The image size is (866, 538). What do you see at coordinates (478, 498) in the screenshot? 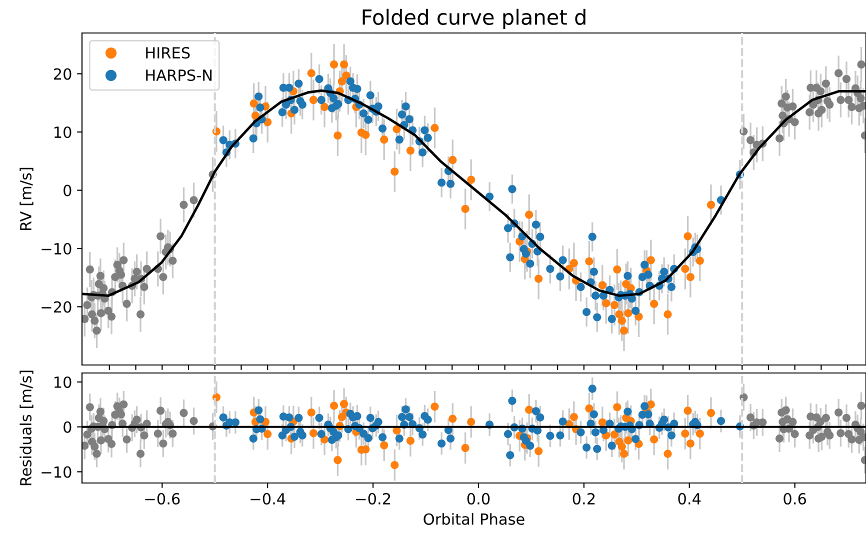
I see `x-tick-label: 0.0` at bounding box center [478, 498].